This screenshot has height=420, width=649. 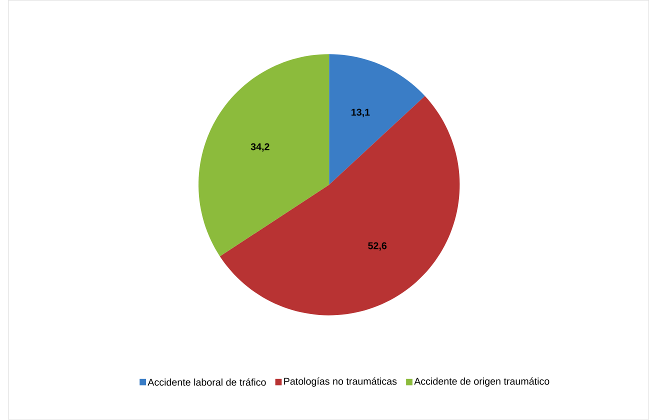 What do you see at coordinates (482, 382) in the screenshot?
I see `legend-label: Accidente de origen traumático` at bounding box center [482, 382].